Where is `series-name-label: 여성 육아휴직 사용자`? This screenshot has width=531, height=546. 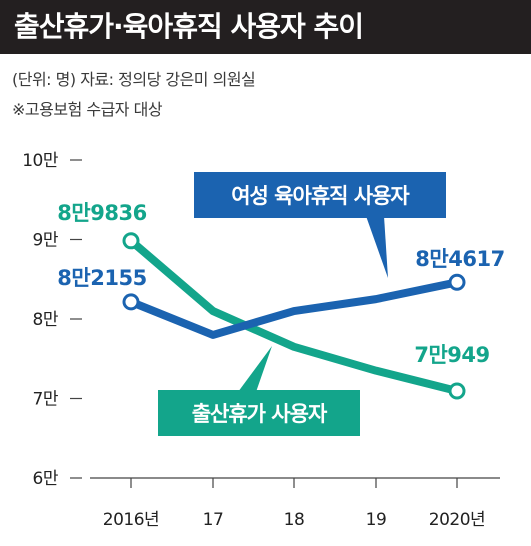
series-name-label: 여성 육아휴직 사용자 is located at coordinates (320, 196).